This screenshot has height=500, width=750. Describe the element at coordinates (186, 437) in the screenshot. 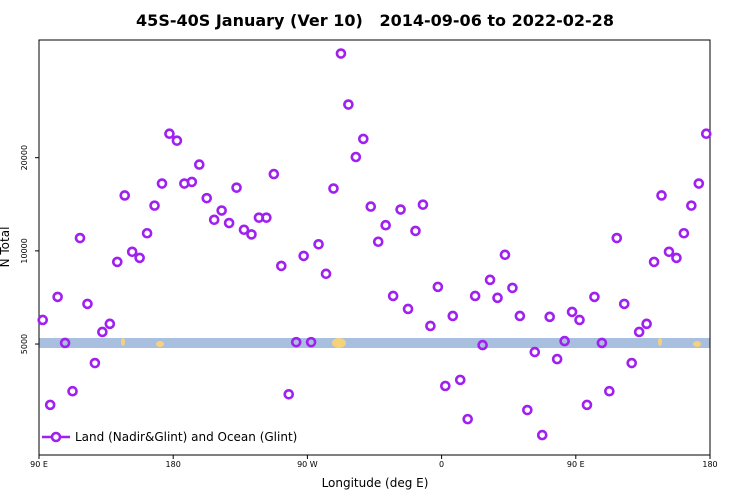

I see `legend-label: Land (Nadir&Glint) and Ocean (Glint)` at that location.